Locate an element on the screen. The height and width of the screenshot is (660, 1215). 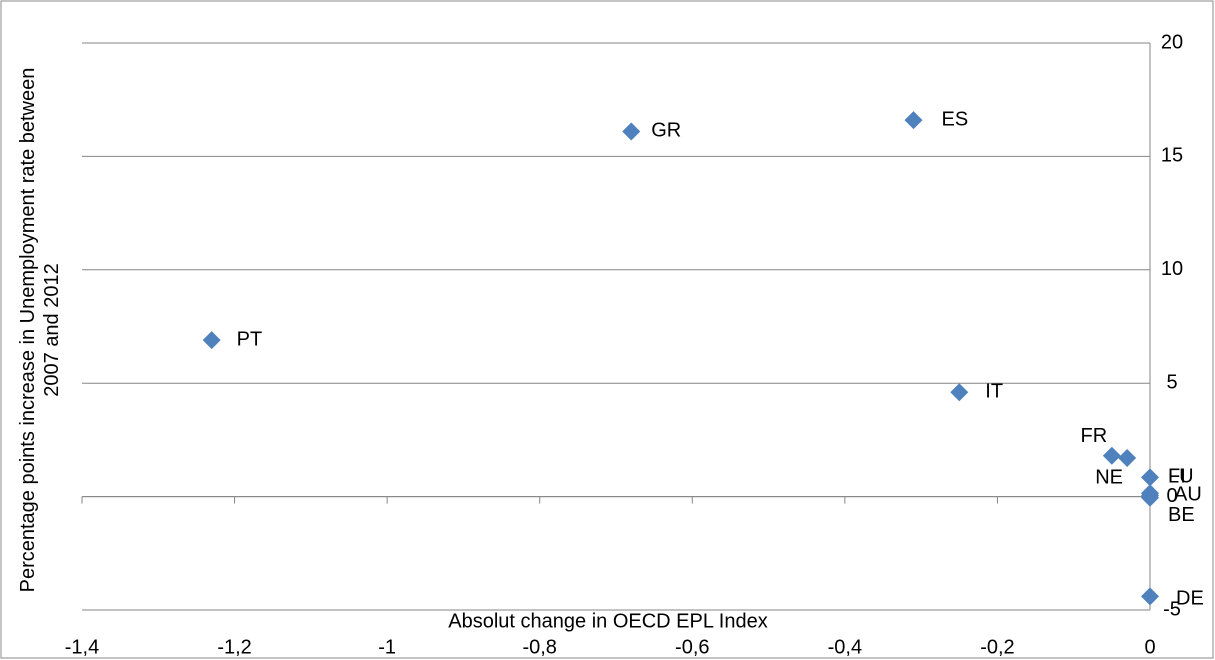
y-tick-label: 20 is located at coordinates (1172, 42).